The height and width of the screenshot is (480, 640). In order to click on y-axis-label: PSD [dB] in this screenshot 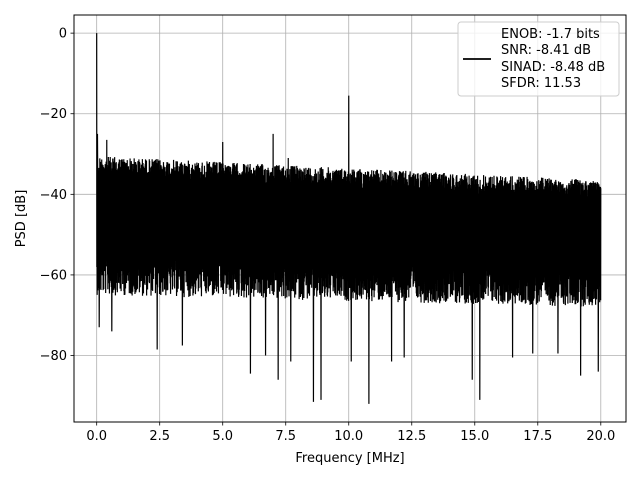, I will do `click(21, 219)`.